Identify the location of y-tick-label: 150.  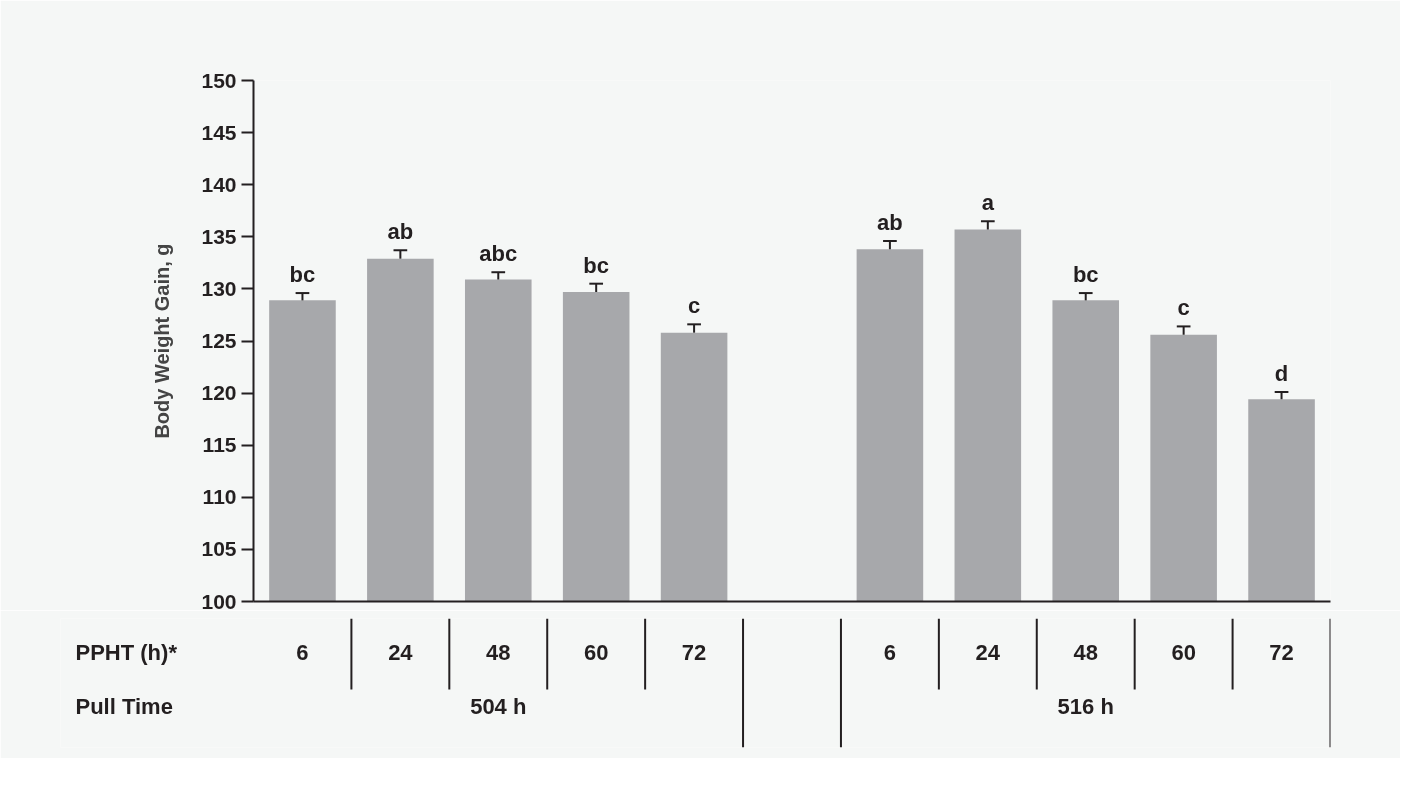
(219, 80).